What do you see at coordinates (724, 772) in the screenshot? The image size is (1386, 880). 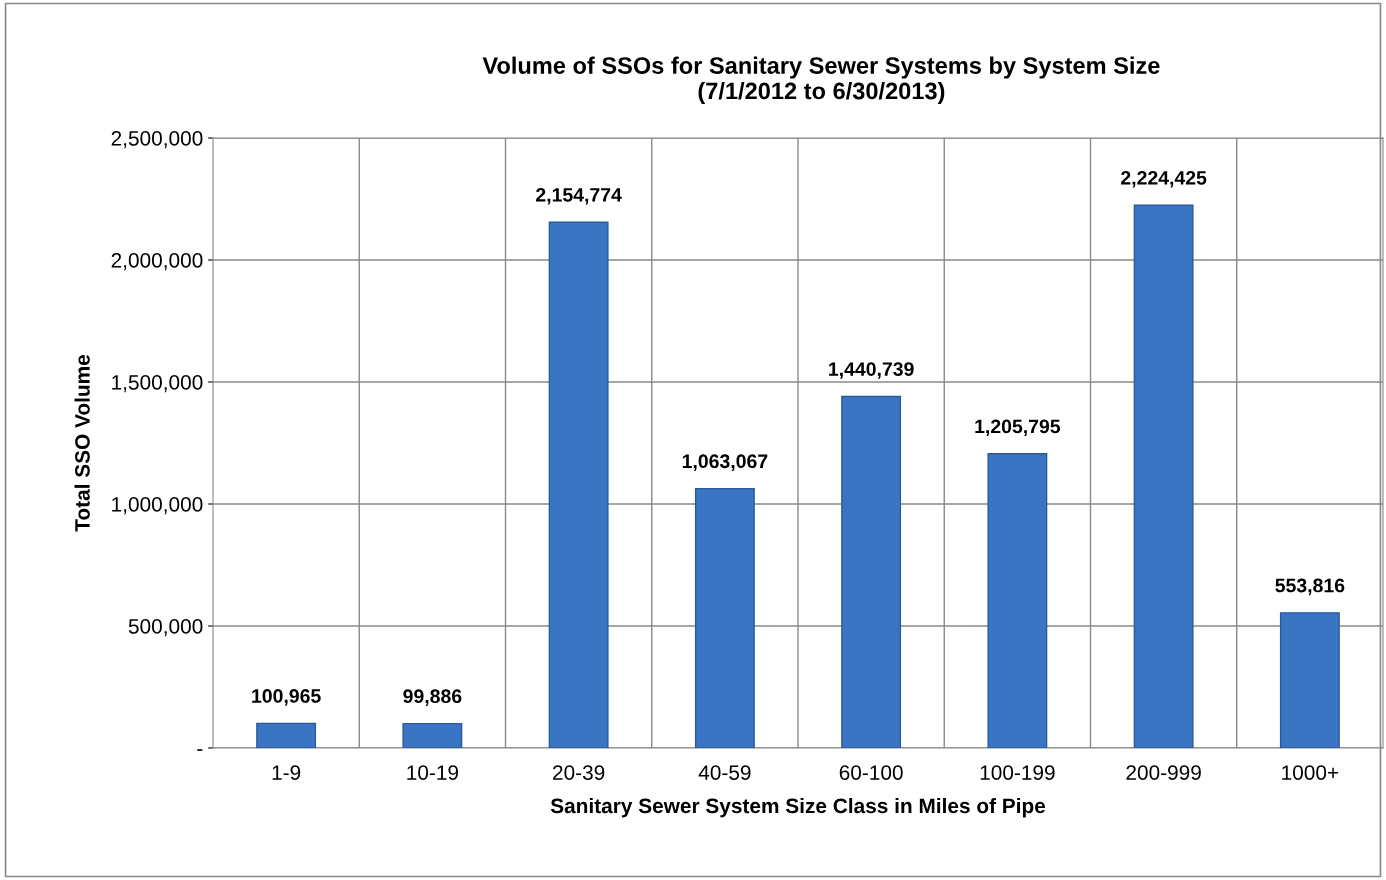 I see `x-tick-label: 40-59` at bounding box center [724, 772].